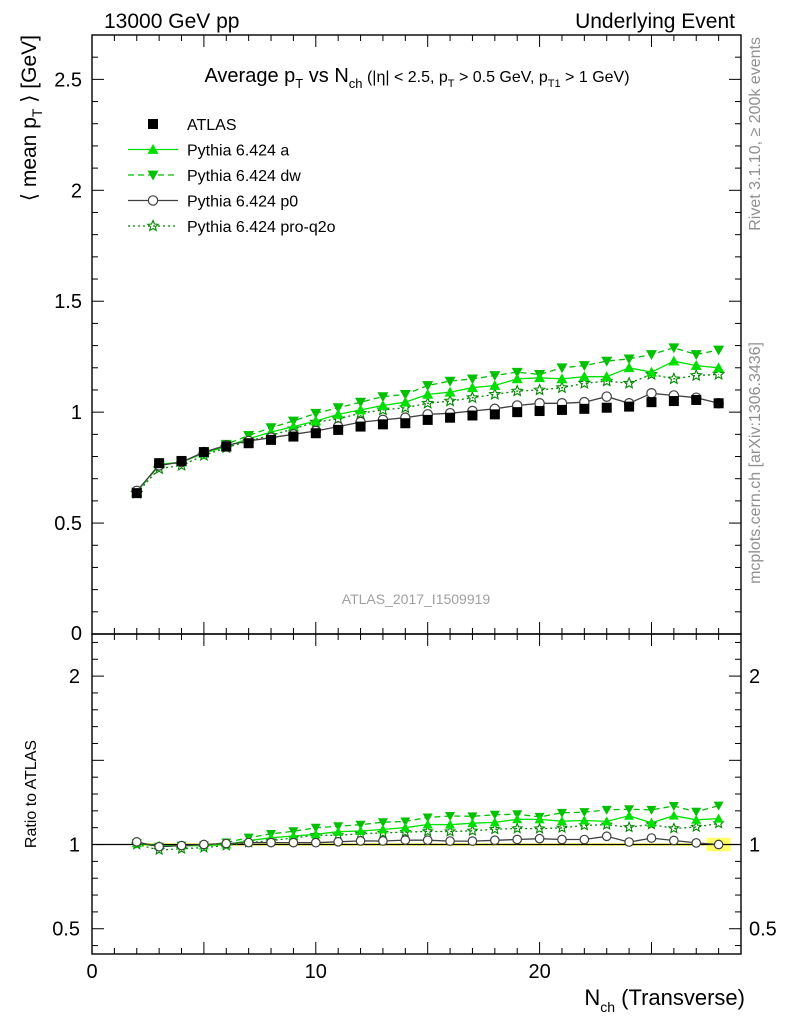 Image resolution: width=786 pixels, height=1029 pixels. What do you see at coordinates (76, 191) in the screenshot?
I see `main-ytick-label: 2` at bounding box center [76, 191].